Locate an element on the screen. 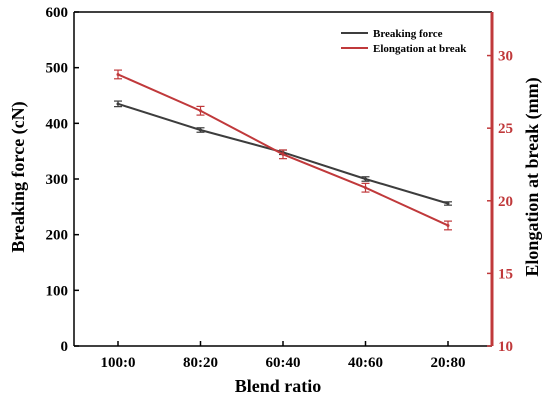 Image resolution: width=550 pixels, height=401 pixels. right-tick-label: 20 is located at coordinates (505, 202).